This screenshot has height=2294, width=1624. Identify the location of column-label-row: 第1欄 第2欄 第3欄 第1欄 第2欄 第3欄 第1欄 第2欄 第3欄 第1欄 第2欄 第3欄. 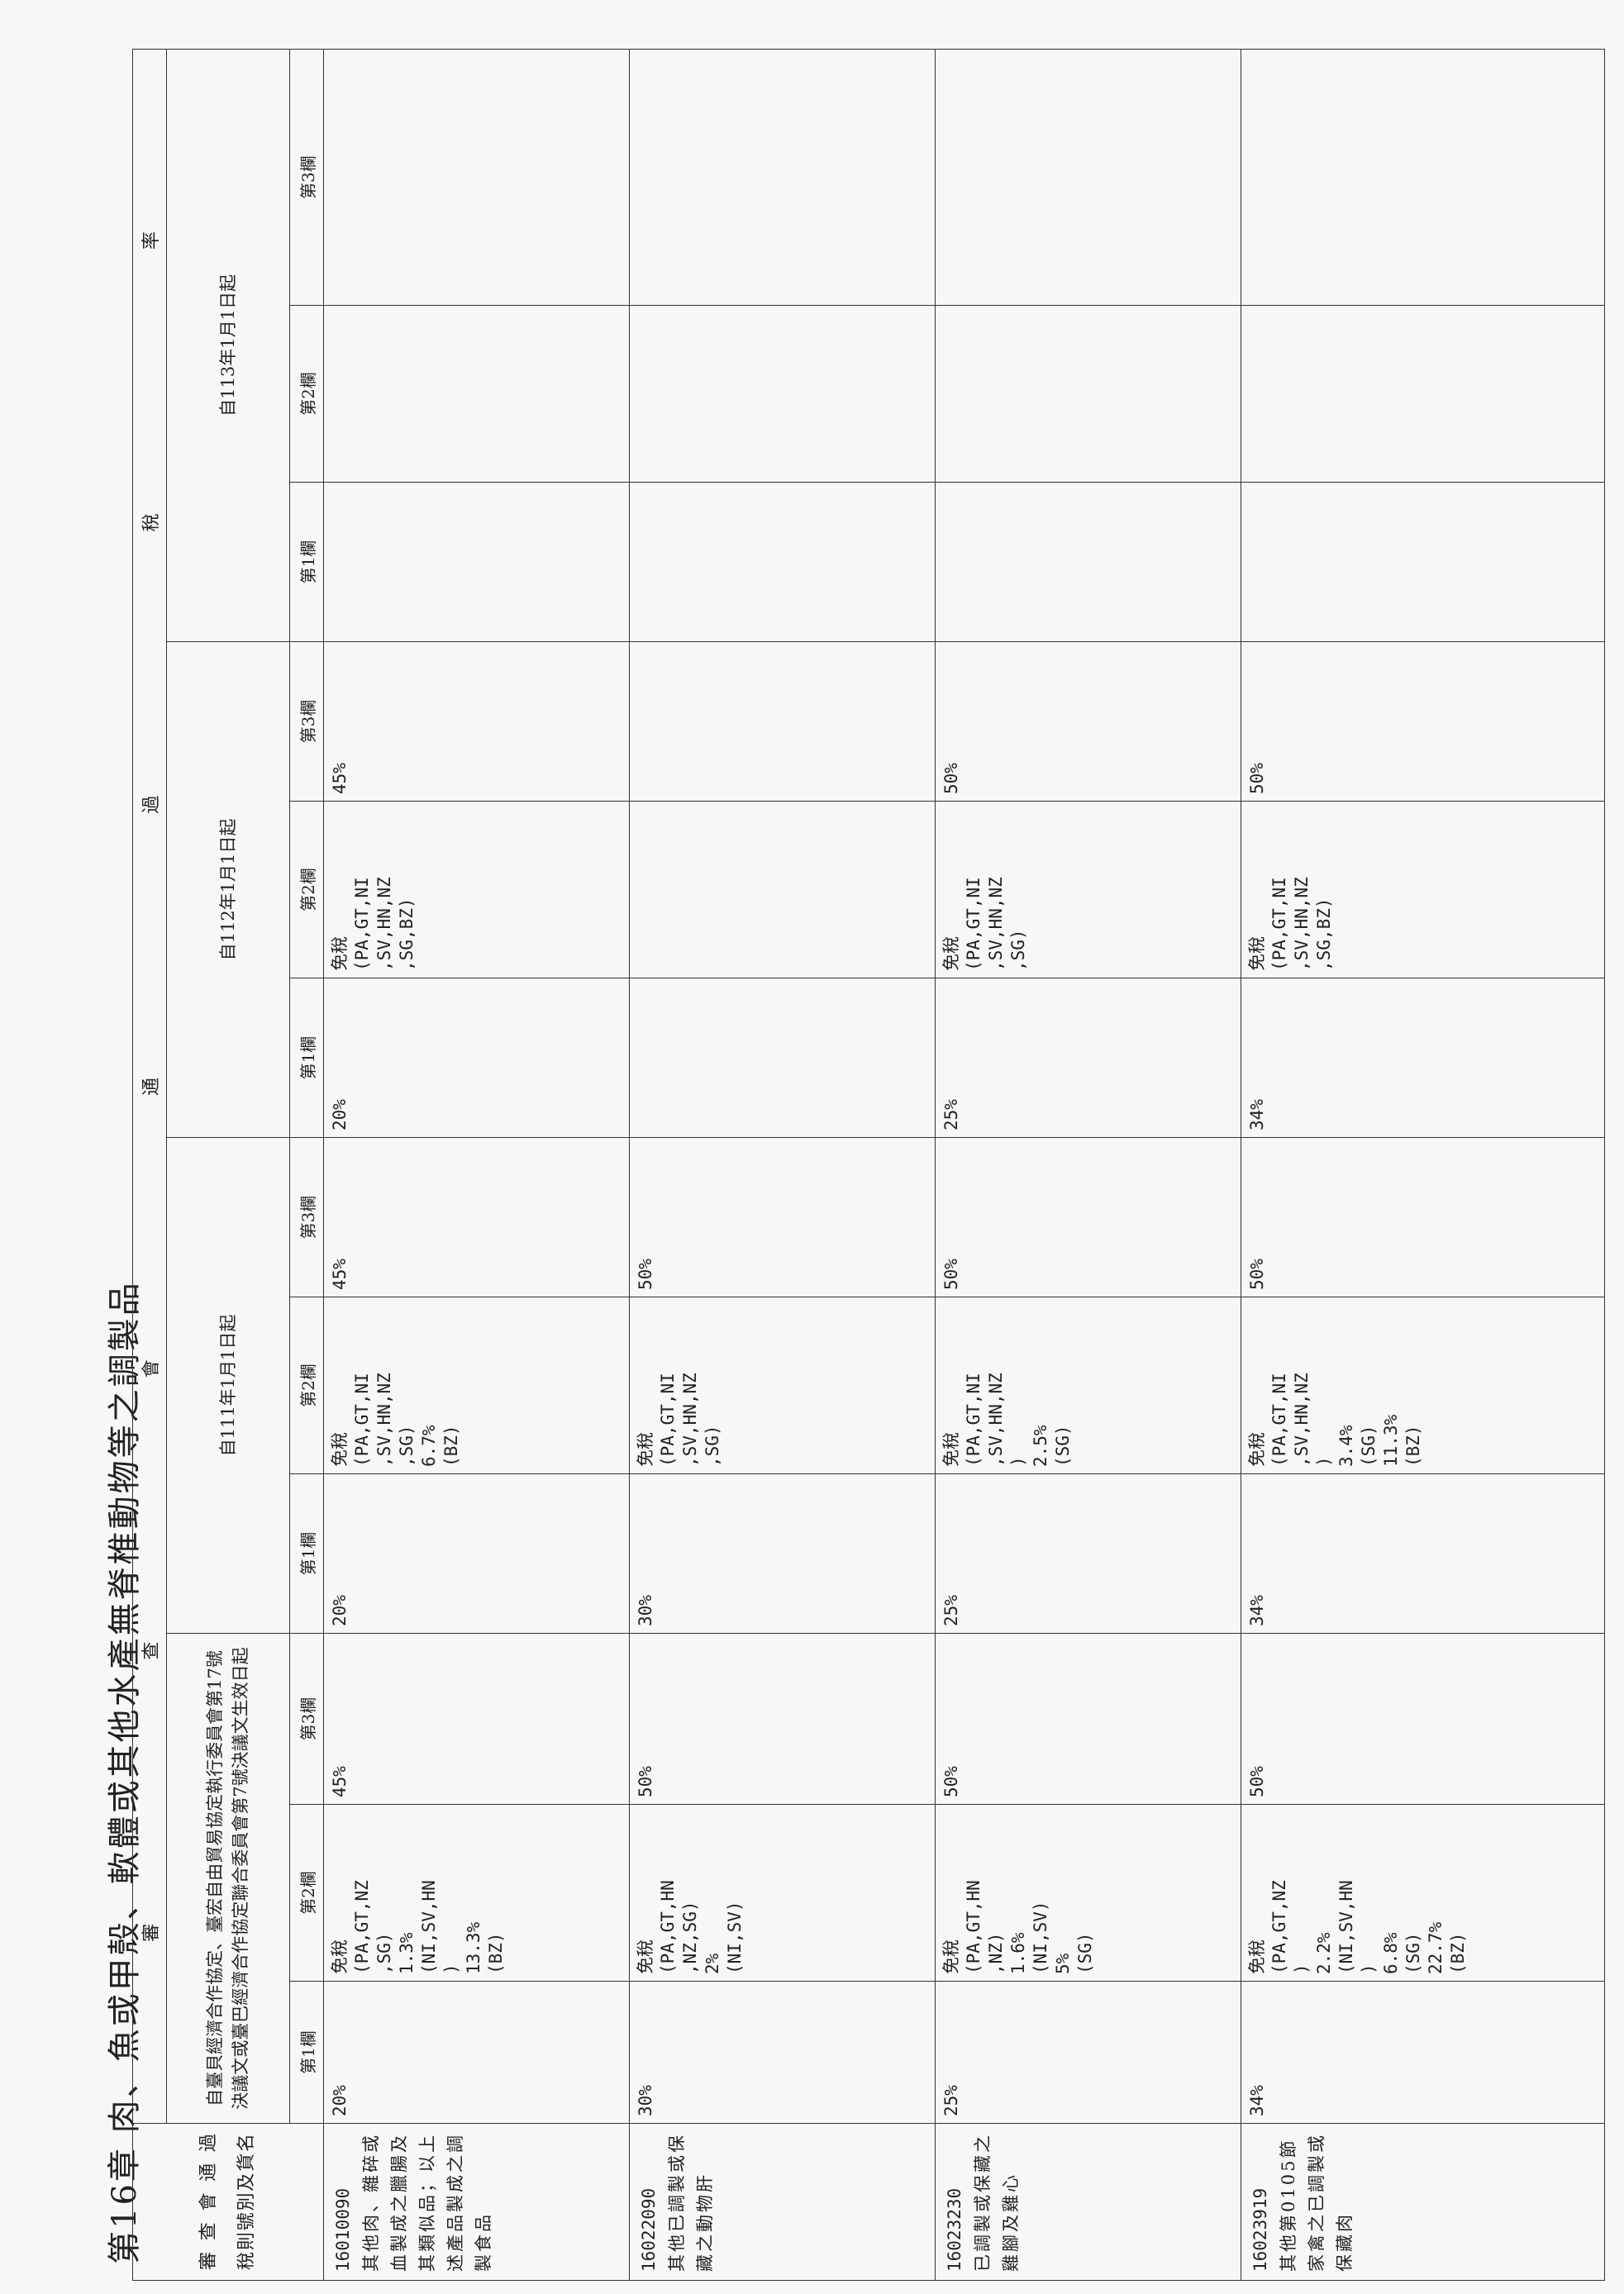
(306, 1164).